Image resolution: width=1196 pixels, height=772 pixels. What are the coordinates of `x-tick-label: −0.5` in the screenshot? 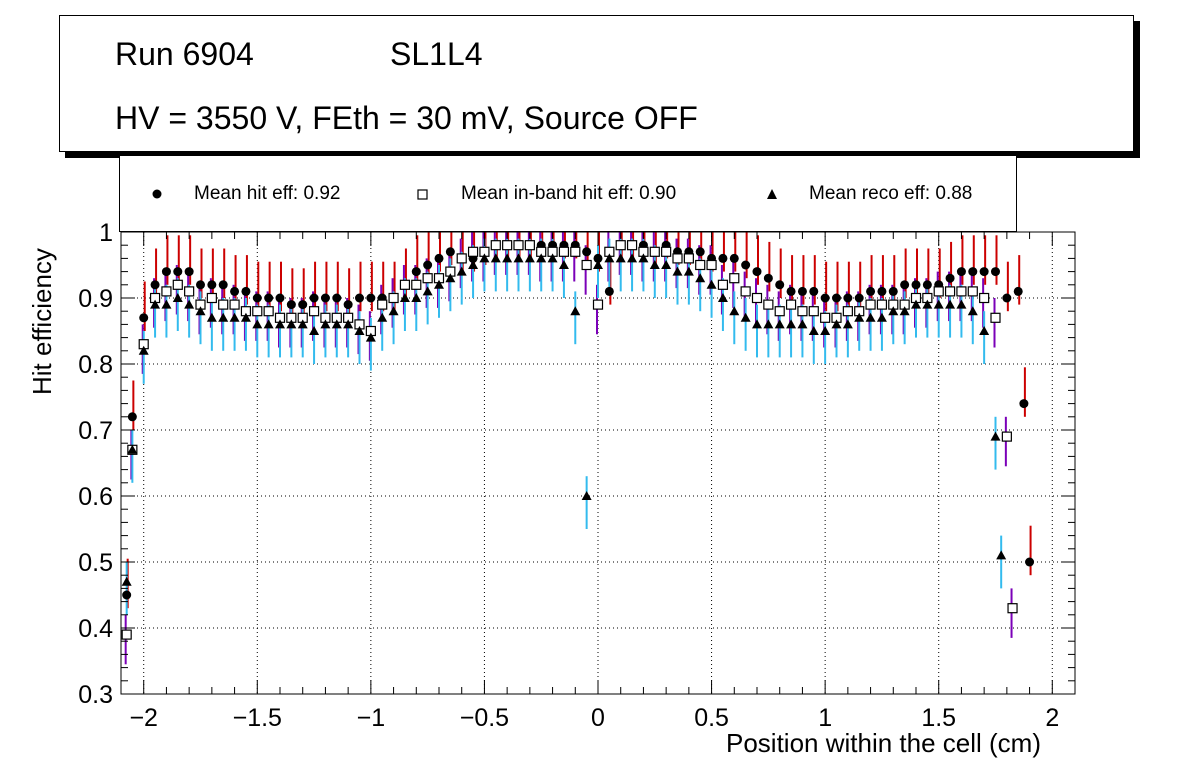 It's located at (484, 718).